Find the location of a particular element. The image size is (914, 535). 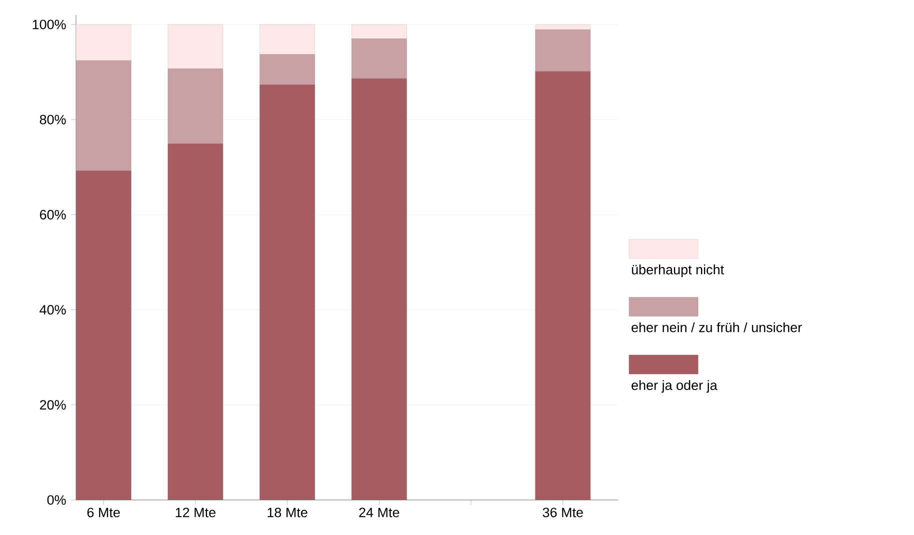

text: überhaupt nicht is located at coordinates (678, 271).